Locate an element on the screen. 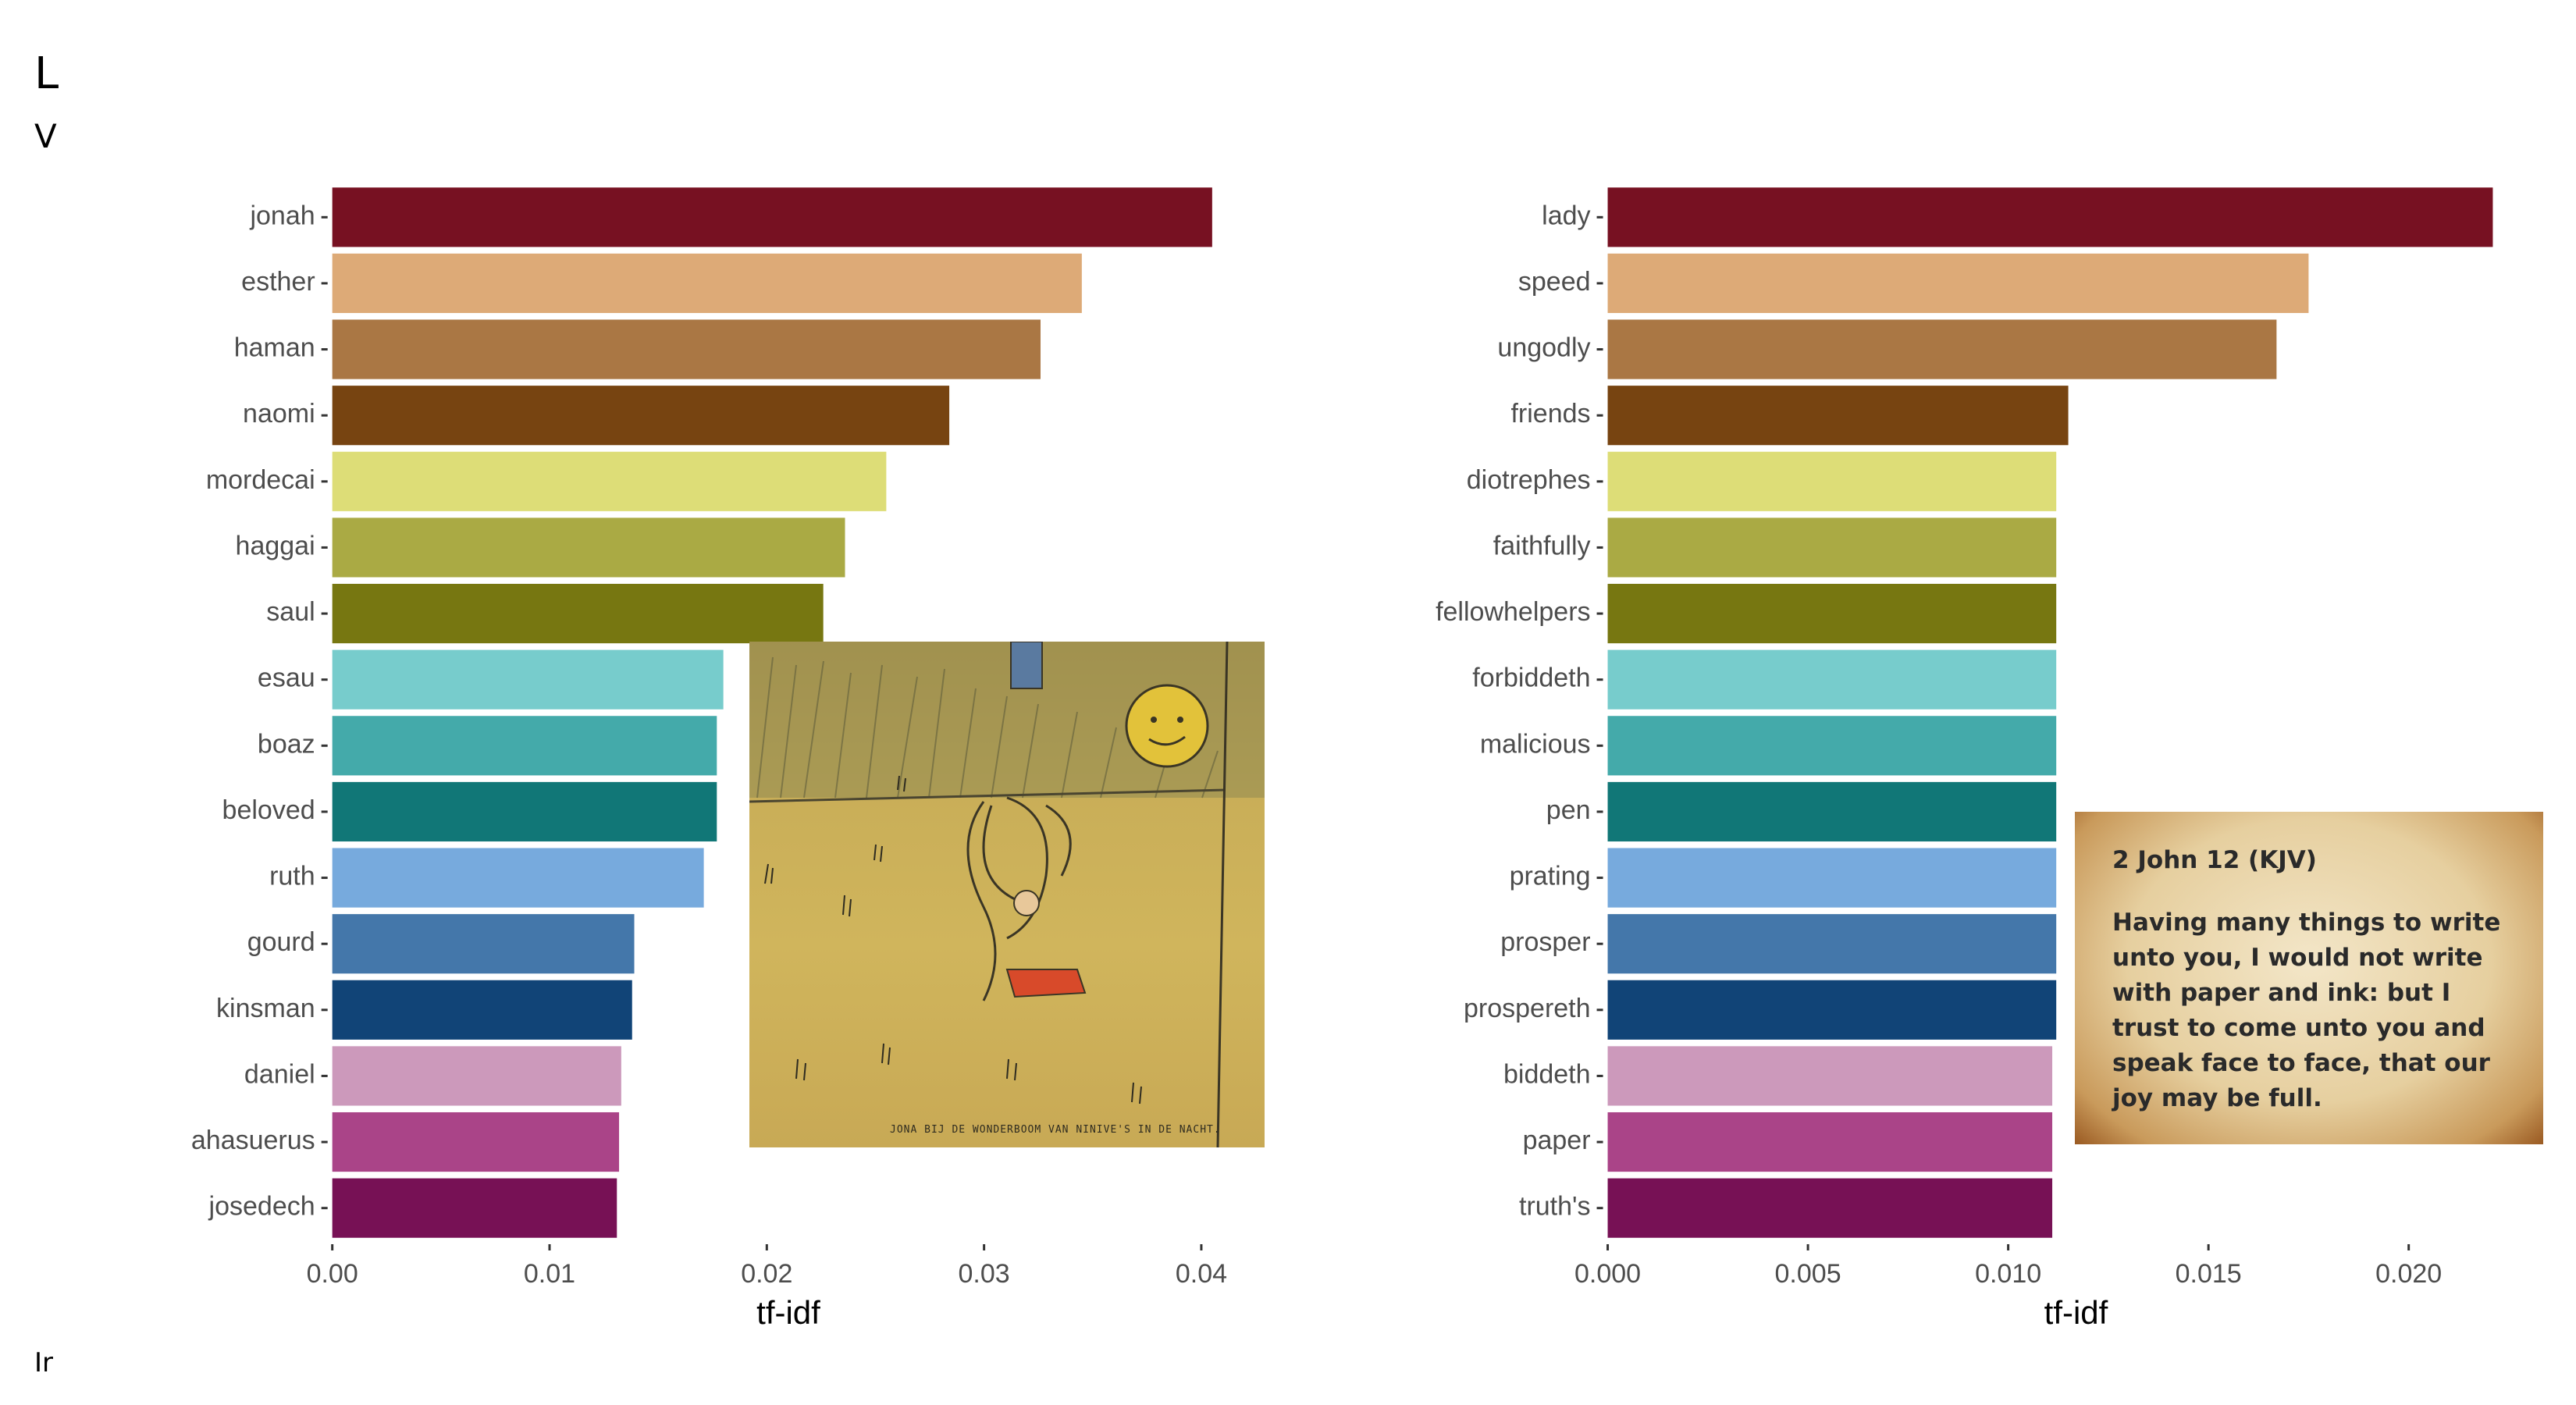  y-tick-label-diotrephes: diotrephes is located at coordinates (1529, 480).